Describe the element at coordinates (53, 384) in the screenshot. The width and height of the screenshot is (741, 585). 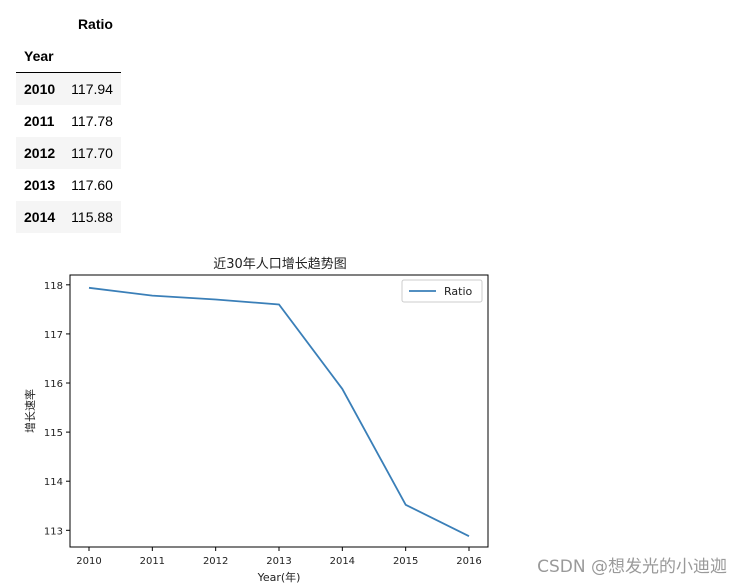
I see `y-tick-label: 116` at that location.